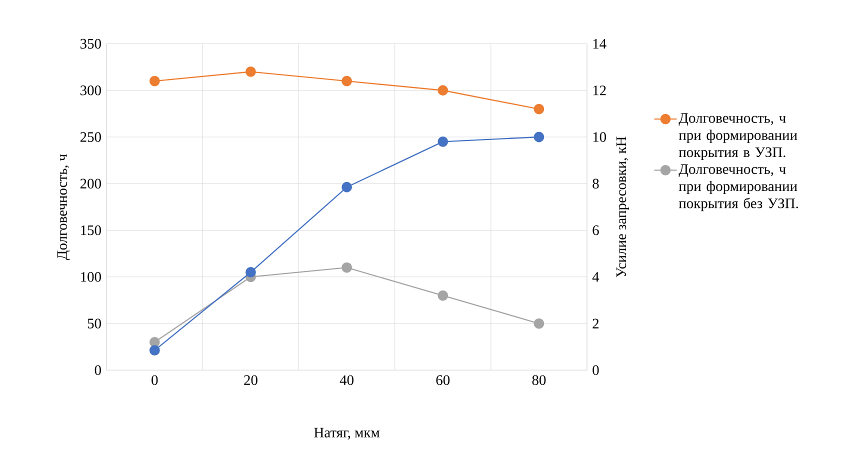 The height and width of the screenshot is (467, 843). Describe the element at coordinates (599, 137) in the screenshot. I see `y2-tick-label: 10` at that location.